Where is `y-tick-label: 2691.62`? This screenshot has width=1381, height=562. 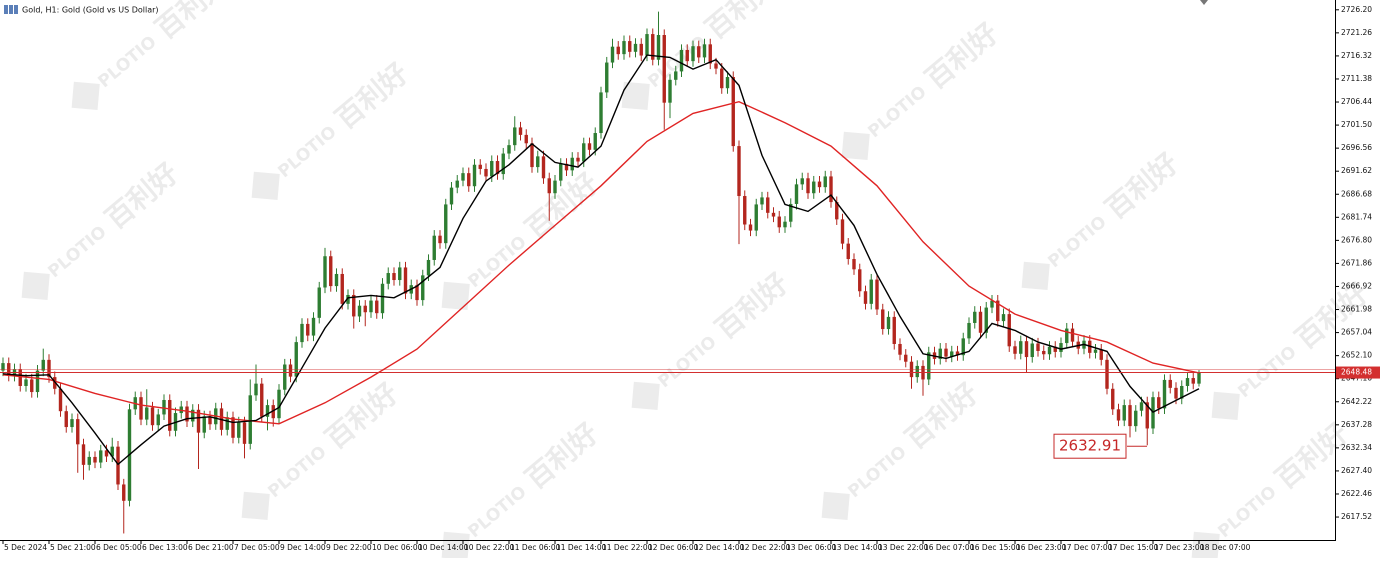 y-tick-label: 2691.62 is located at coordinates (1356, 170).